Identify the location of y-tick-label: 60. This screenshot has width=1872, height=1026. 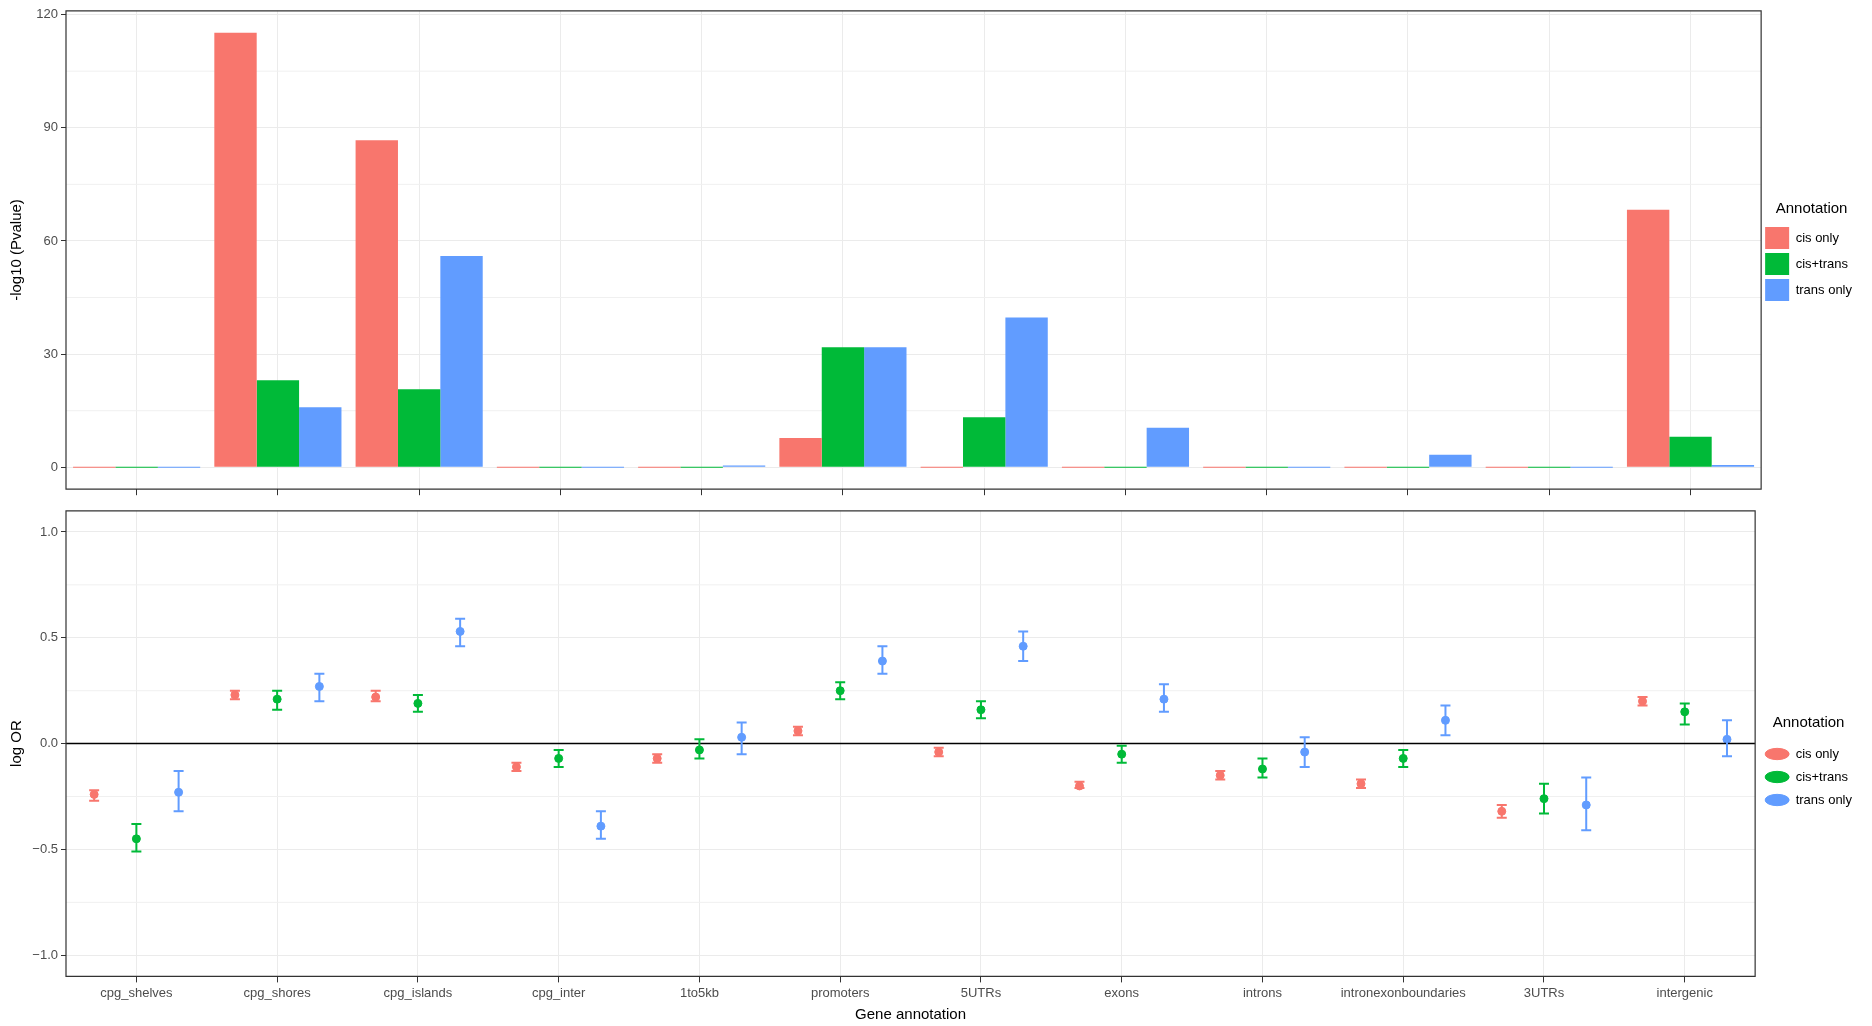
(50, 240).